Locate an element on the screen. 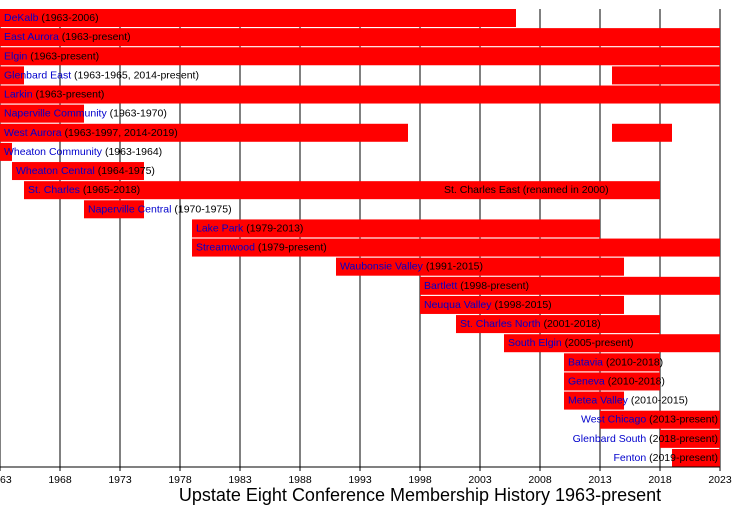  row-label: Bartlett (1998-present) is located at coordinates (476, 286).